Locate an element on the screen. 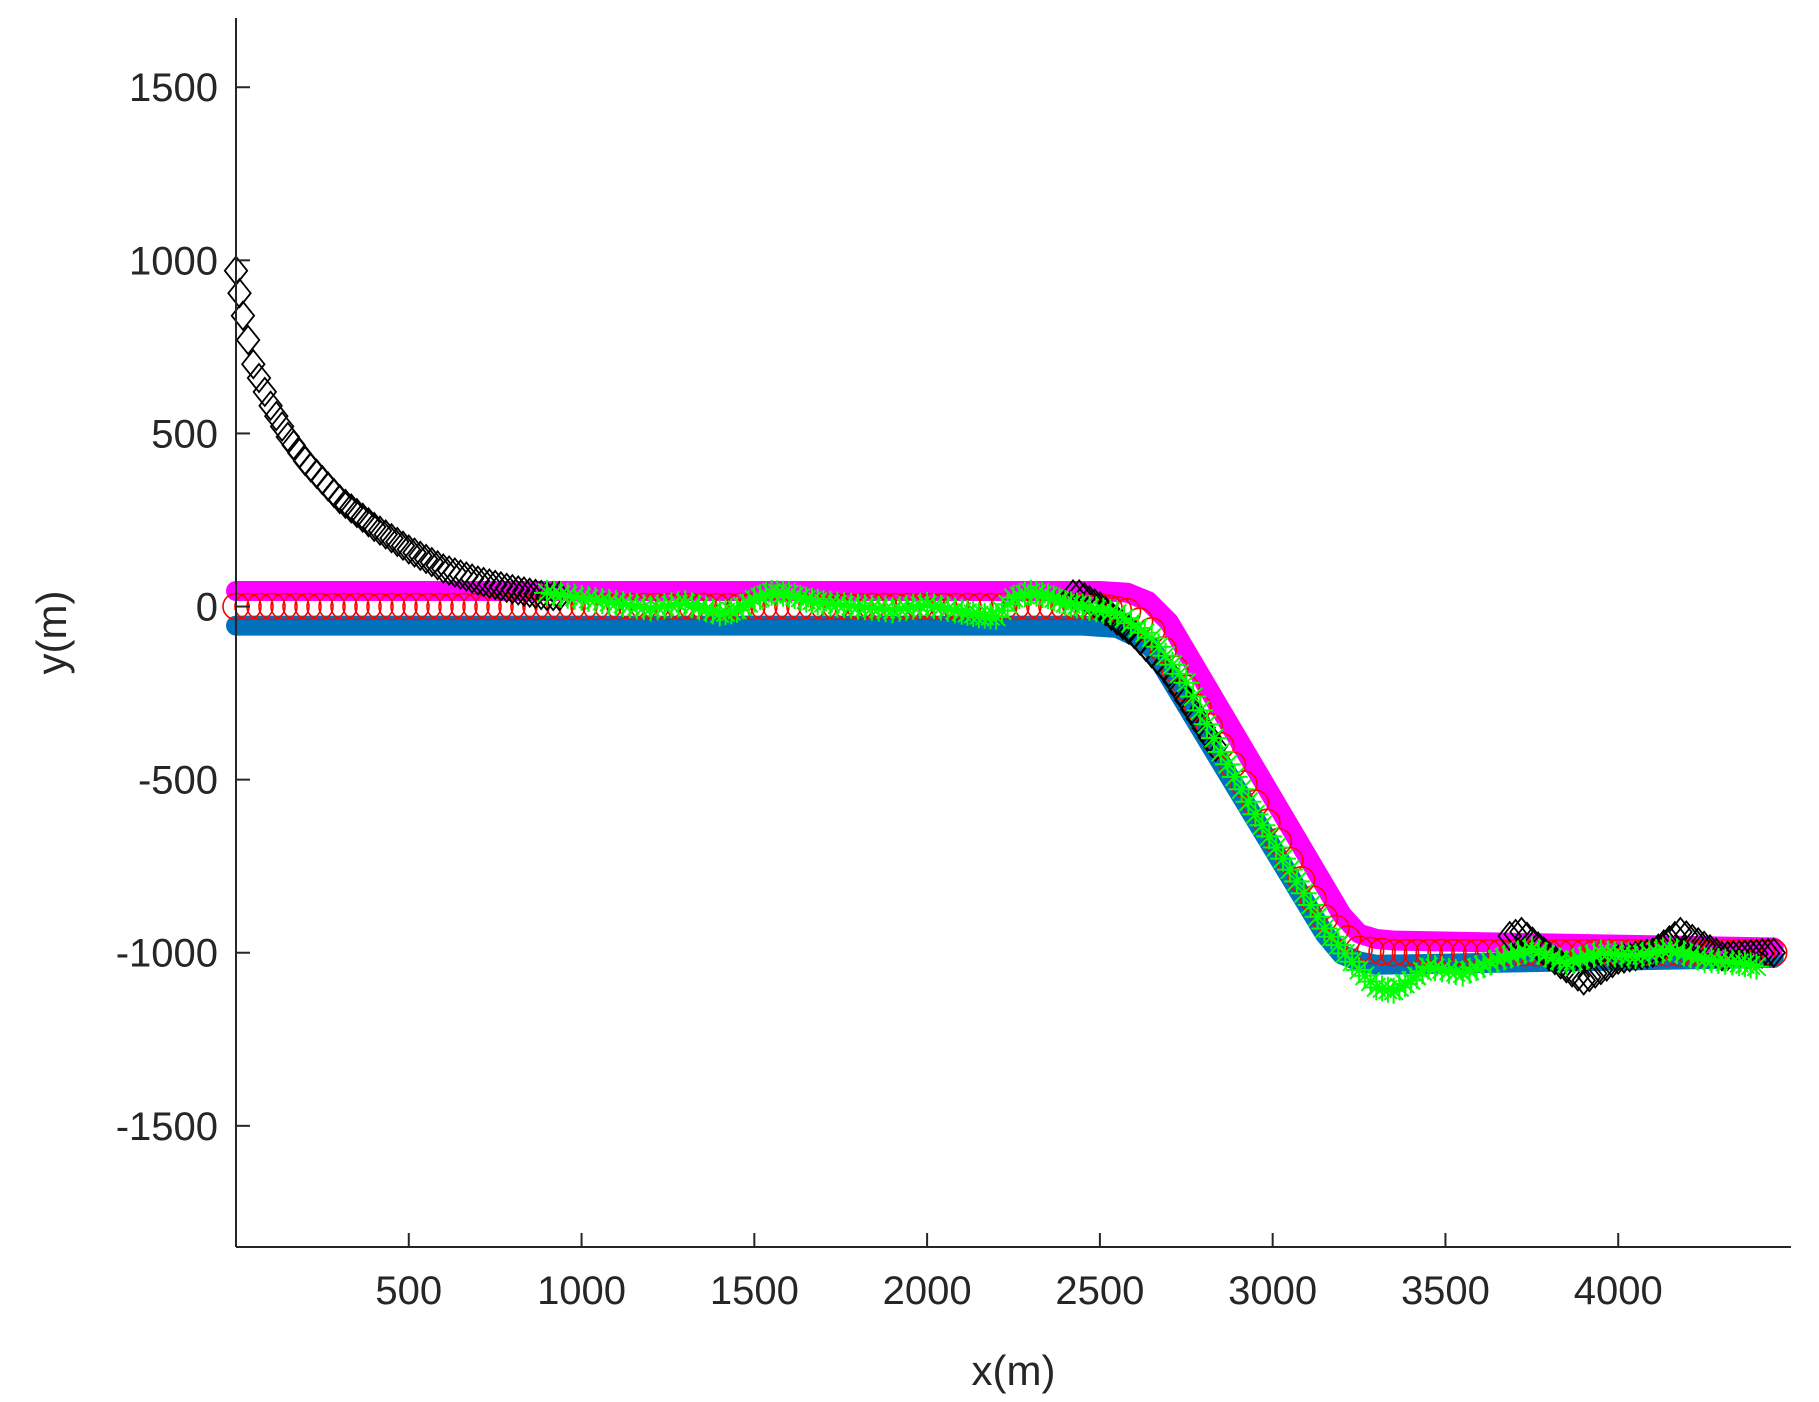 The width and height of the screenshot is (1819, 1402). y-tick-label: 1000 is located at coordinates (173, 261).